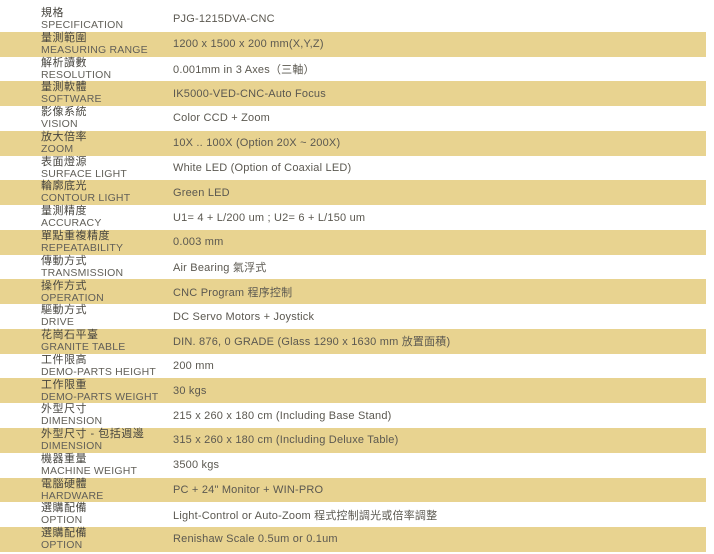 This screenshot has height=554, width=714. I want to click on row-value: Air Bearing 氣浮式, so click(220, 268).